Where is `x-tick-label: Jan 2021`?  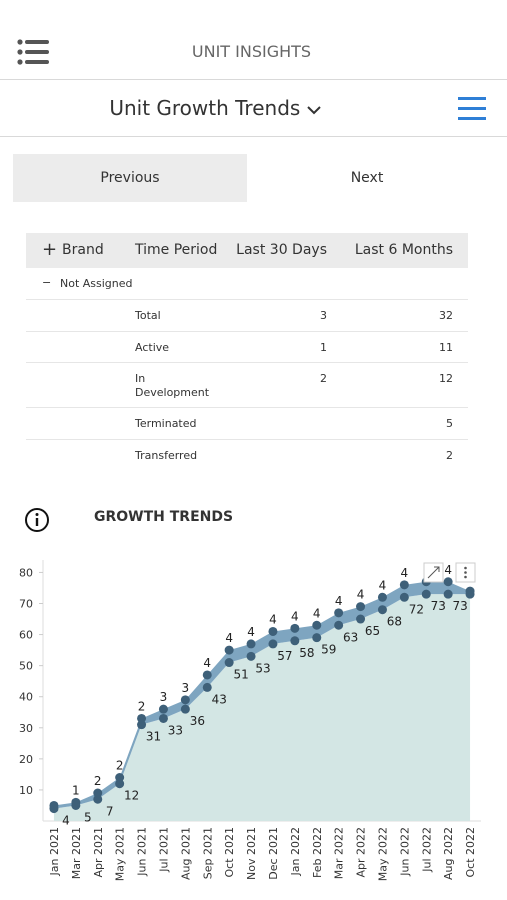 x-tick-label: Jan 2021 is located at coordinates (54, 851).